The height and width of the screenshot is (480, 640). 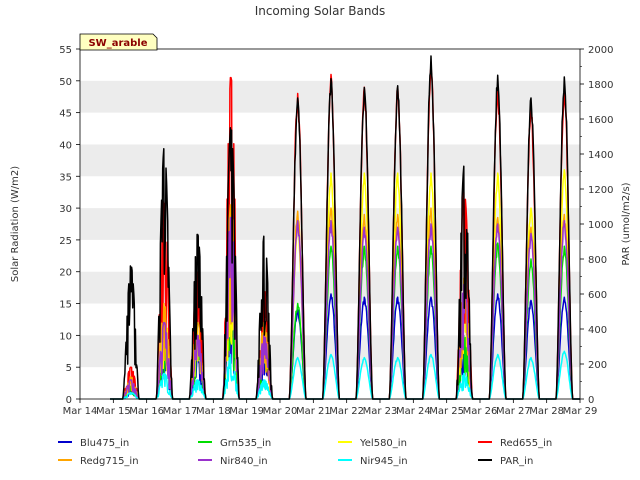 What do you see at coordinates (65, 305) in the screenshot?
I see `y-left-tick-label: 15` at bounding box center [65, 305].